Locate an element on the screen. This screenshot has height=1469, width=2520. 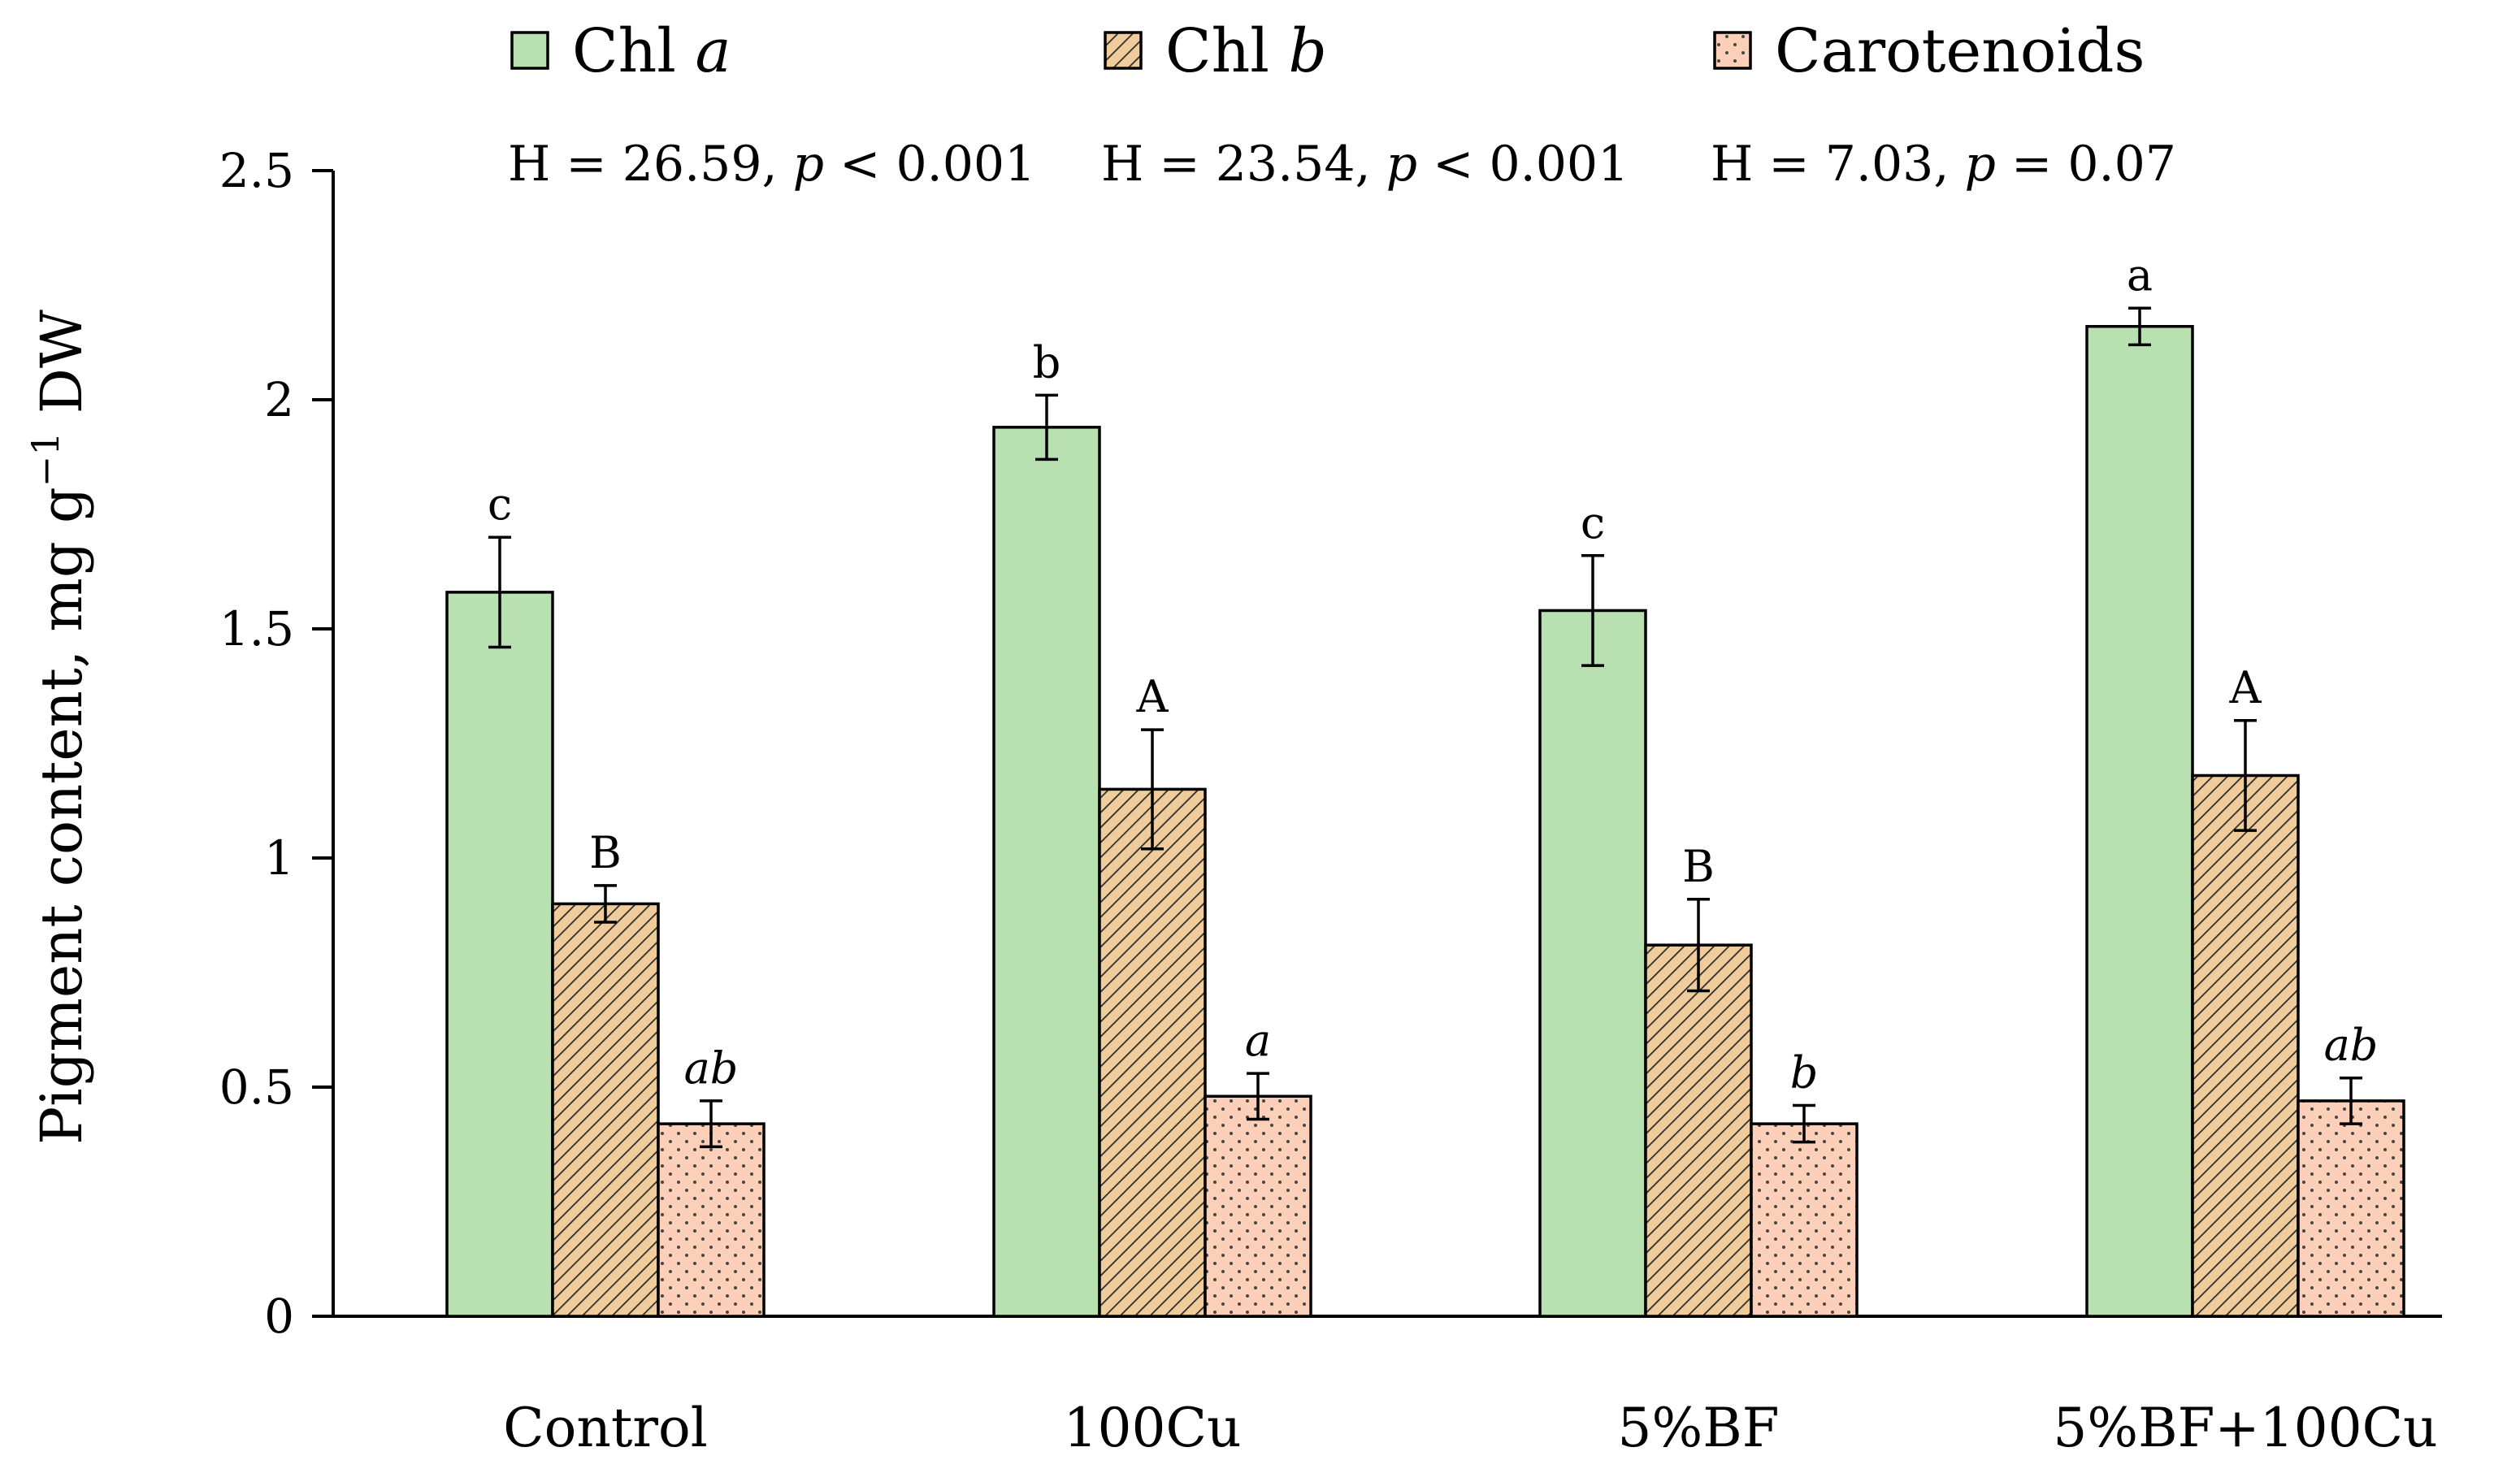
legend-label: Carotenoids is located at coordinates (1960, 51).